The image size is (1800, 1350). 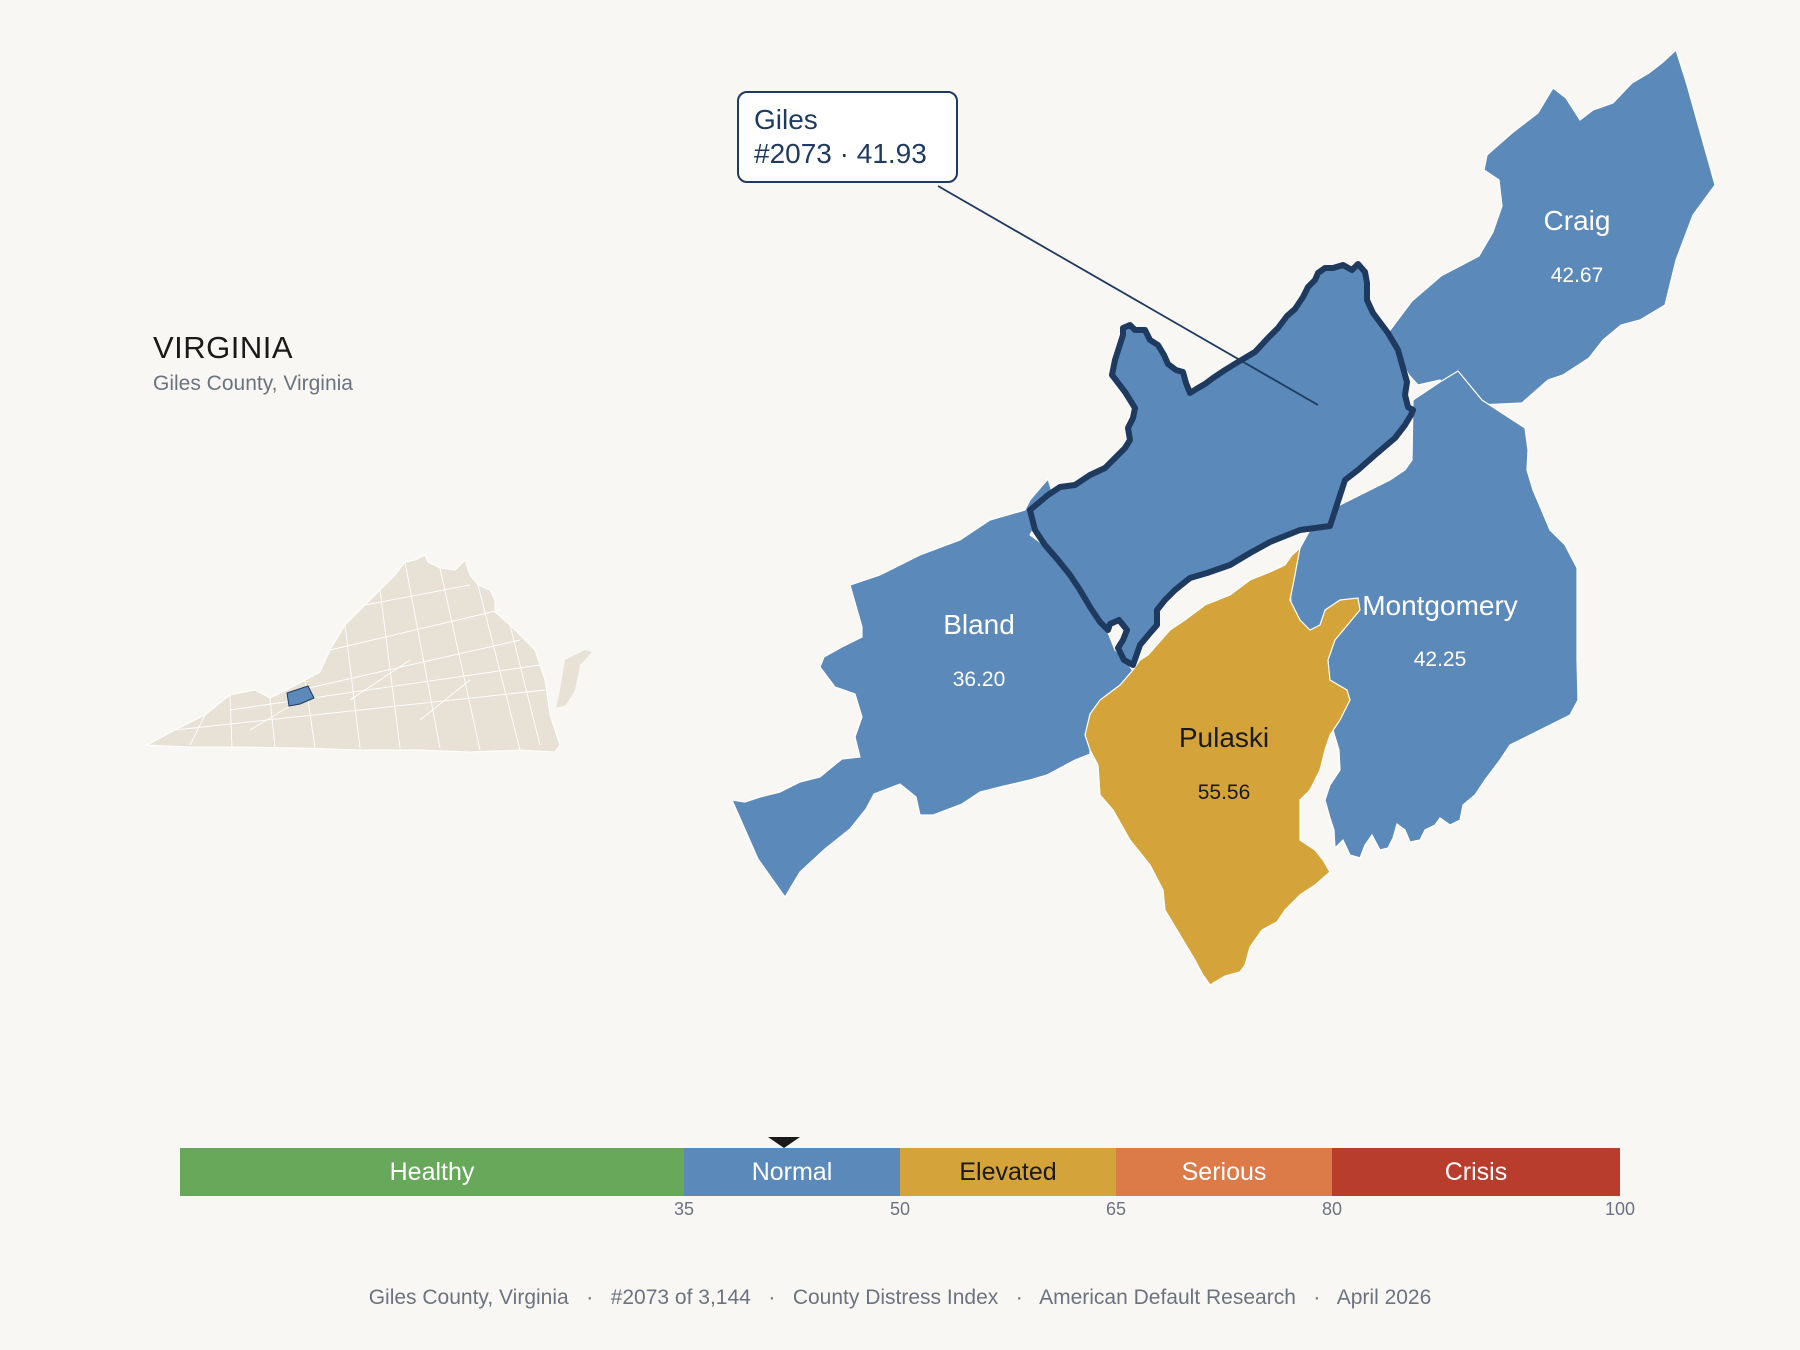 I want to click on county-value-pulaski: 55.56, so click(x=1224, y=792).